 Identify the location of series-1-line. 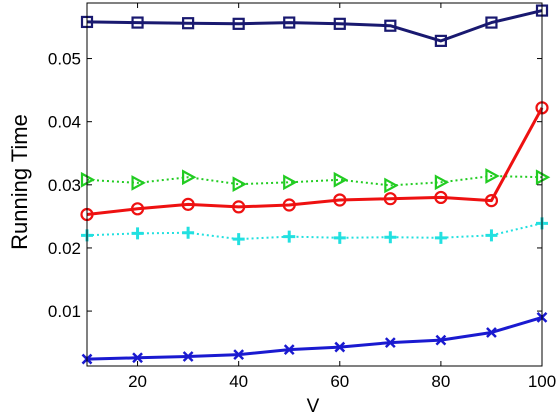
(314, 26).